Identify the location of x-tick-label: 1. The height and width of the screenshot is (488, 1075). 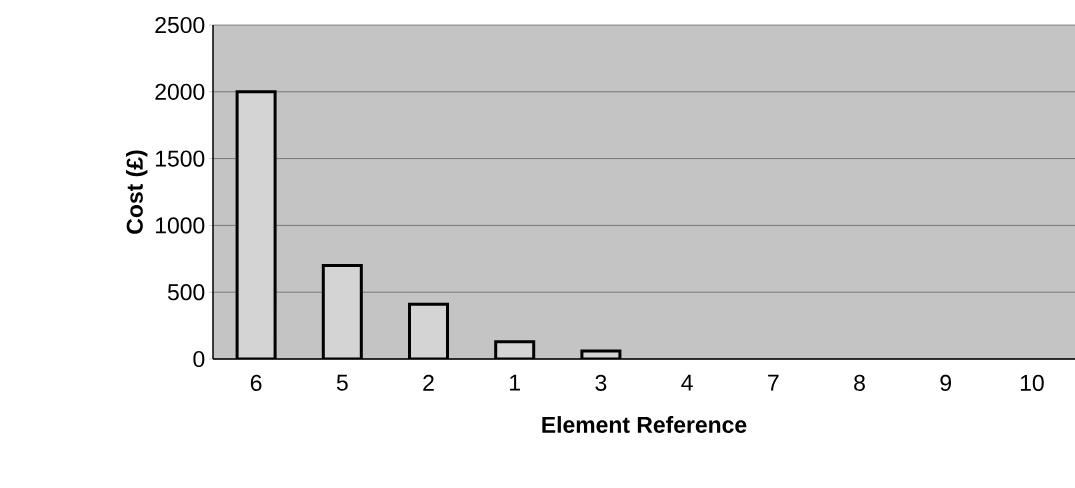
(515, 382).